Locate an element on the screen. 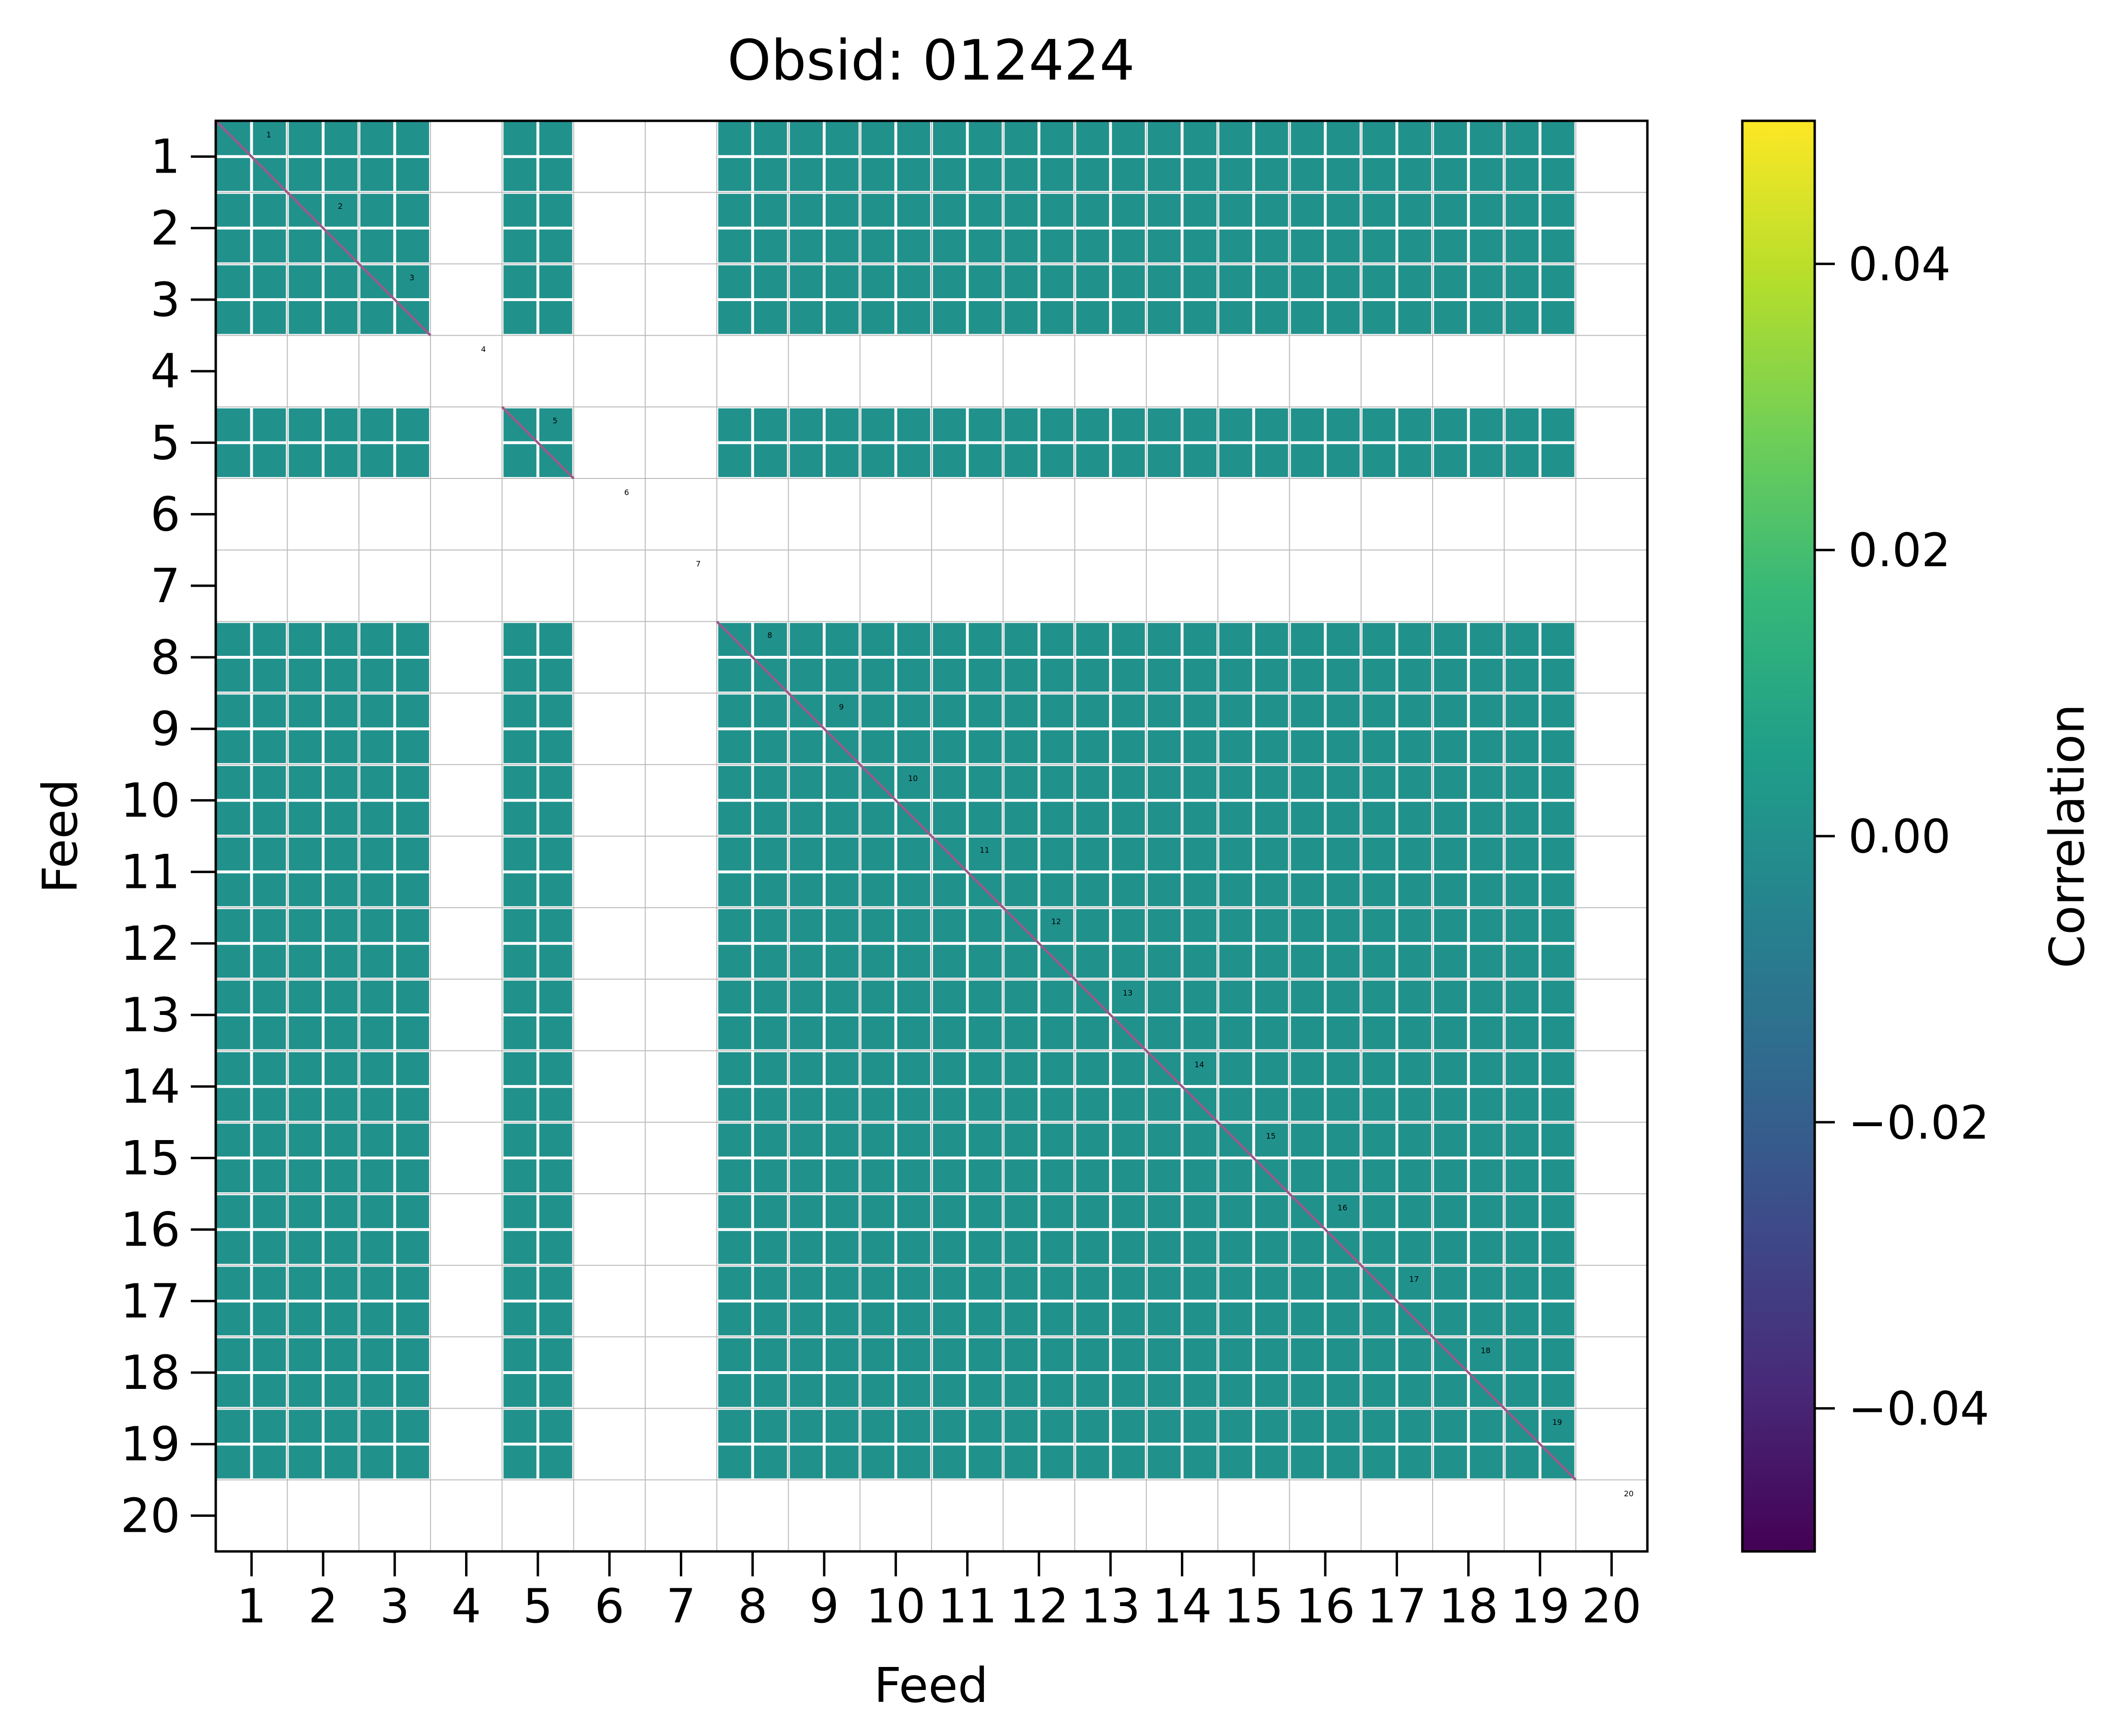  colorbar-tick-label: 0.00 is located at coordinates (1899, 836).